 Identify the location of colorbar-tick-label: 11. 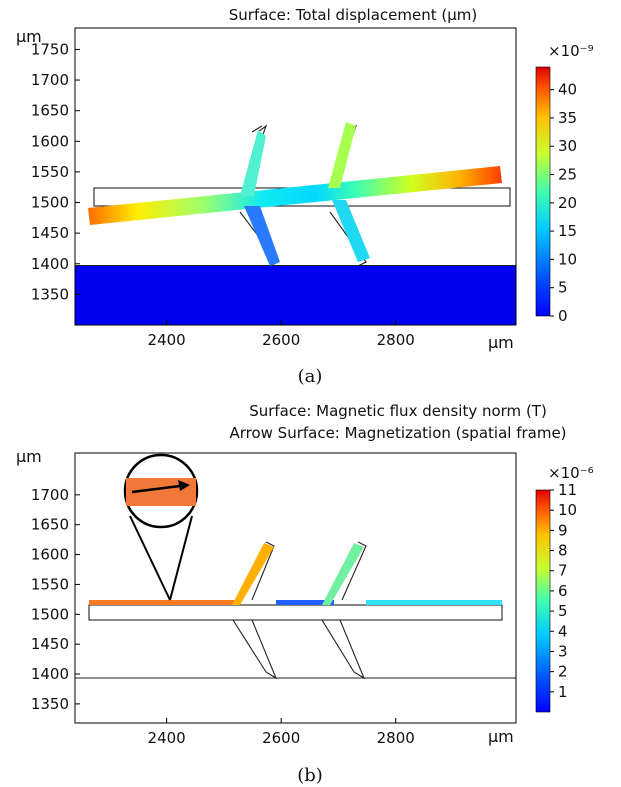
(567, 490).